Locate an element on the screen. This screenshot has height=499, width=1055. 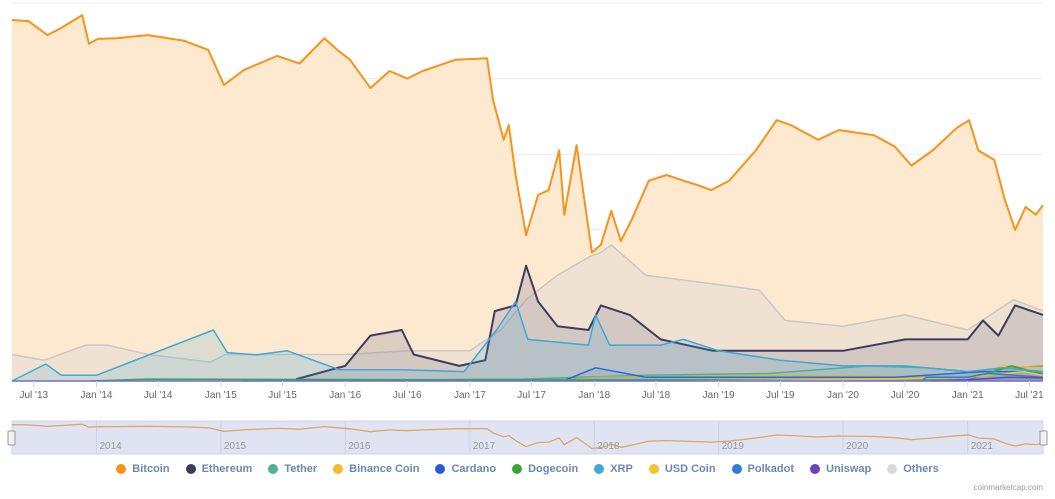
legend-item-dogecoin: Dogecoin is located at coordinates (545, 469).